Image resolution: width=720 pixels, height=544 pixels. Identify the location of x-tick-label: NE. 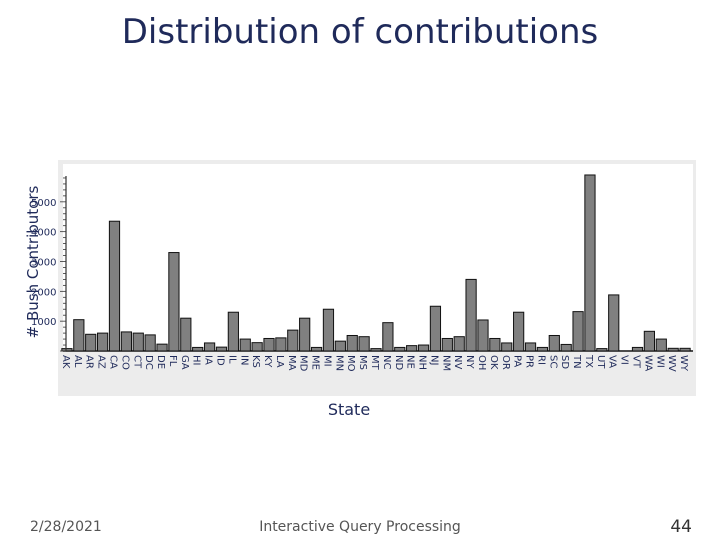
(410, 362).